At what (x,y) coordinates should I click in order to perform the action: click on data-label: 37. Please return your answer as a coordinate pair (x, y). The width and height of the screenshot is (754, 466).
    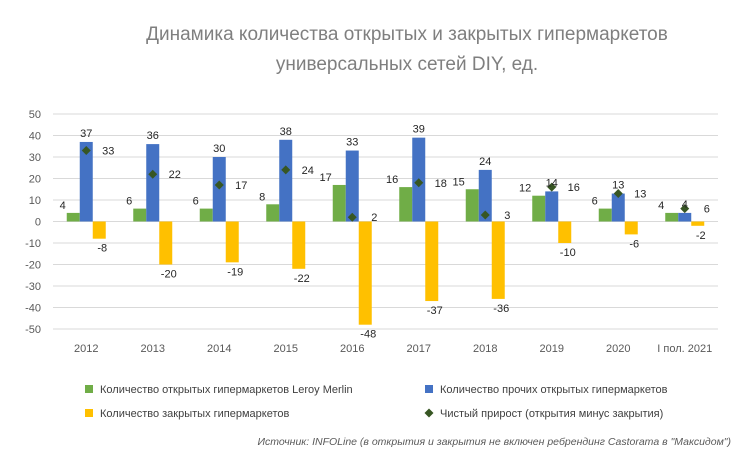
    Looking at the image, I should click on (86, 134).